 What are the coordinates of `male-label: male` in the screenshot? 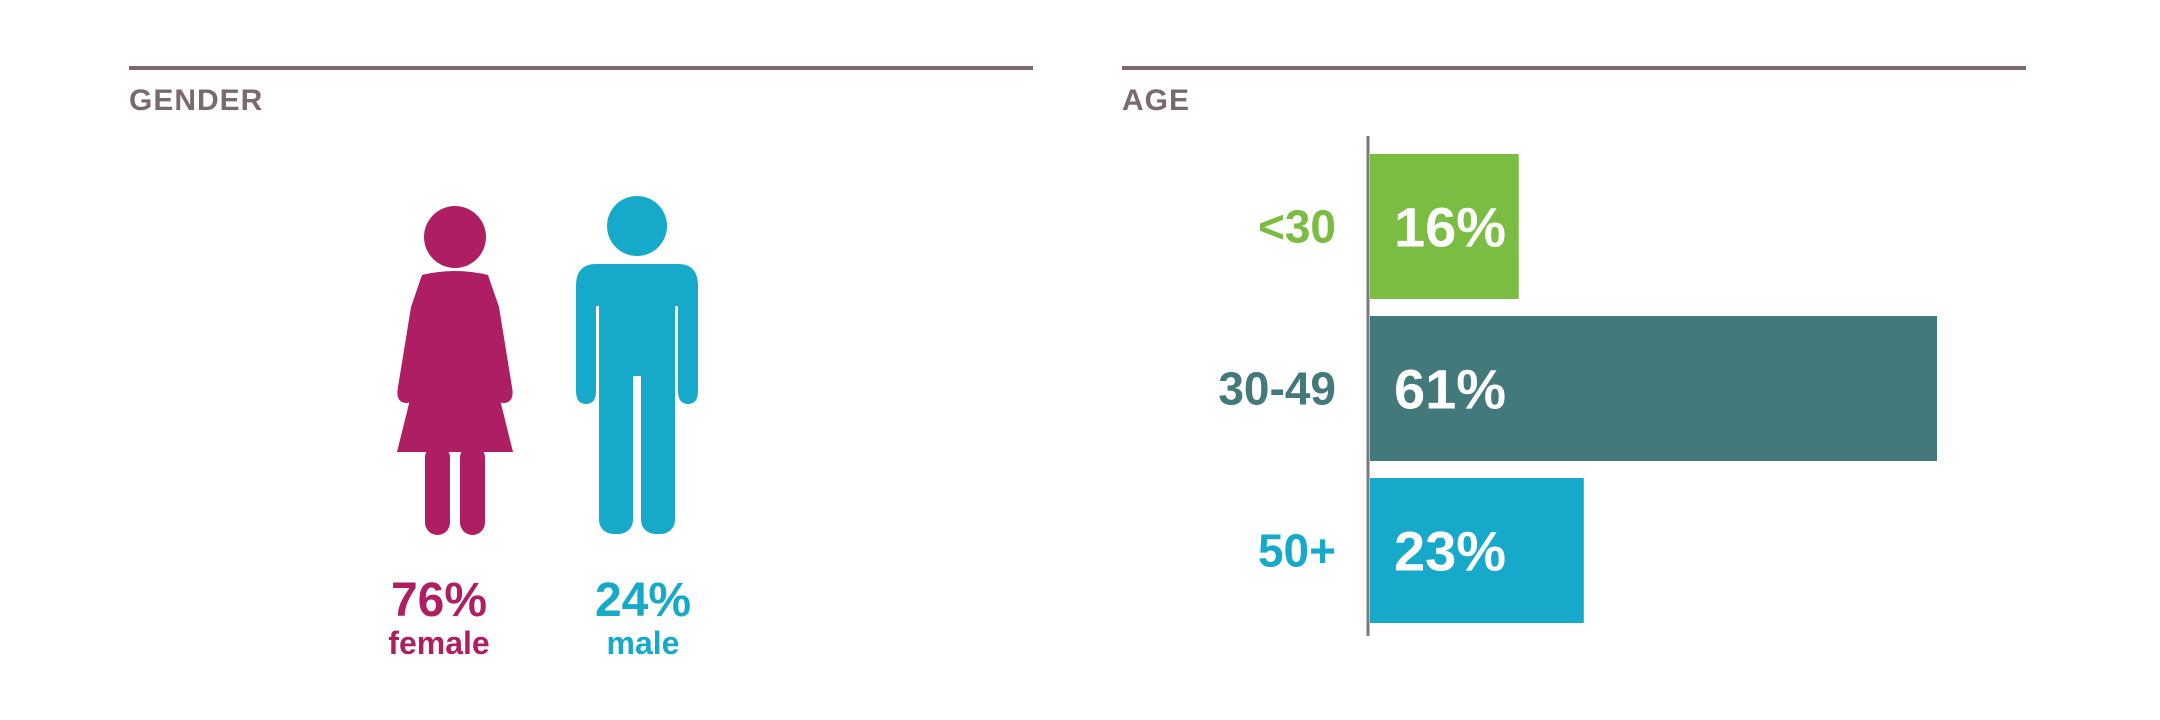 It's located at (643, 643).